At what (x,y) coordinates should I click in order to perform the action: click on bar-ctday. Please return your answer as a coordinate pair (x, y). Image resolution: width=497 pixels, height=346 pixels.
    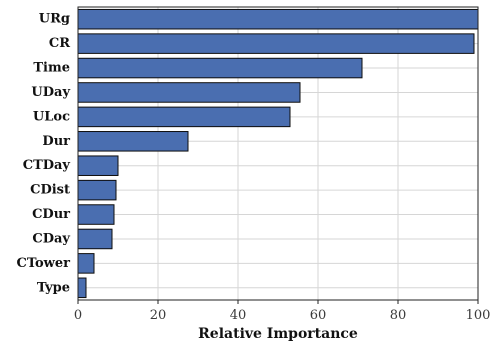
    Looking at the image, I should click on (98, 166).